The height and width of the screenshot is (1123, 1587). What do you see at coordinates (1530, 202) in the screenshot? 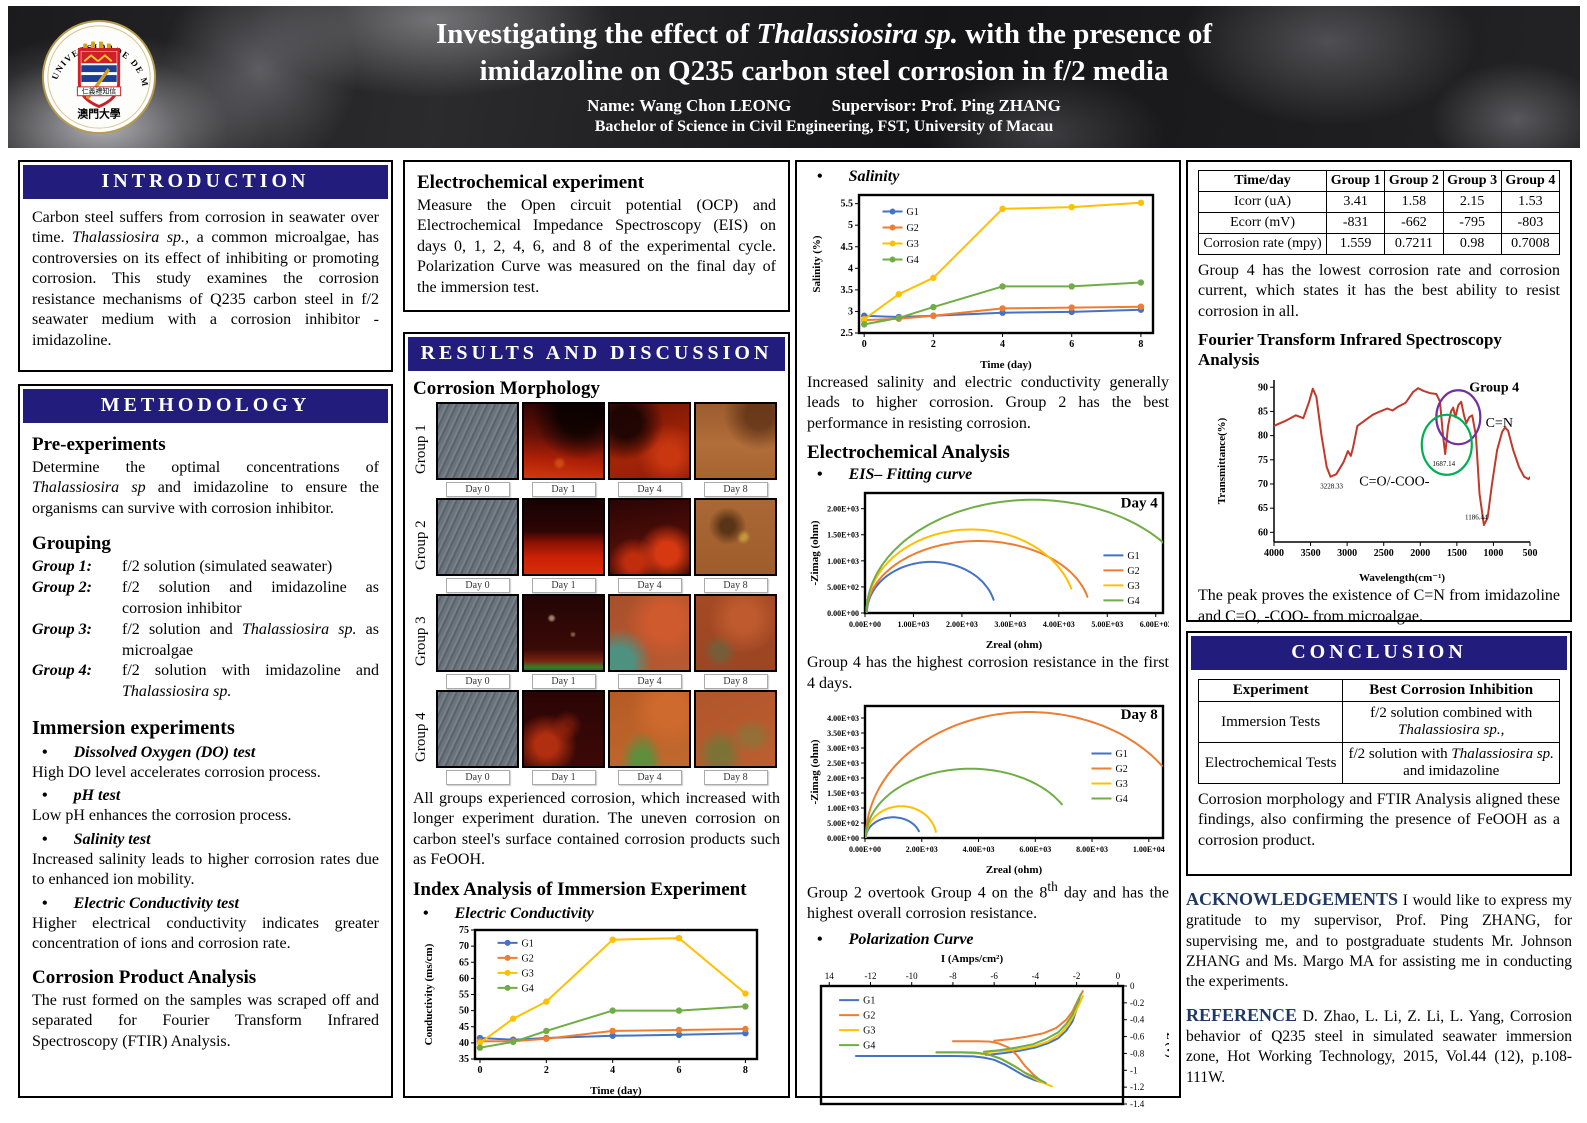
I see `table-cell: 1.53` at bounding box center [1530, 202].